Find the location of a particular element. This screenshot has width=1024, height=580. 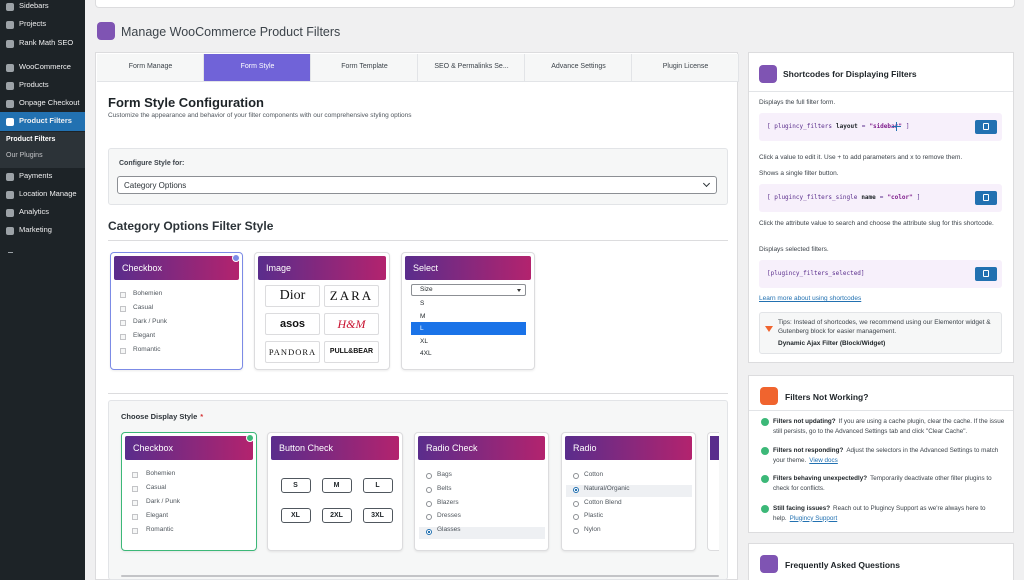

card-title: Frequently Asked Questions is located at coordinates (842, 565).